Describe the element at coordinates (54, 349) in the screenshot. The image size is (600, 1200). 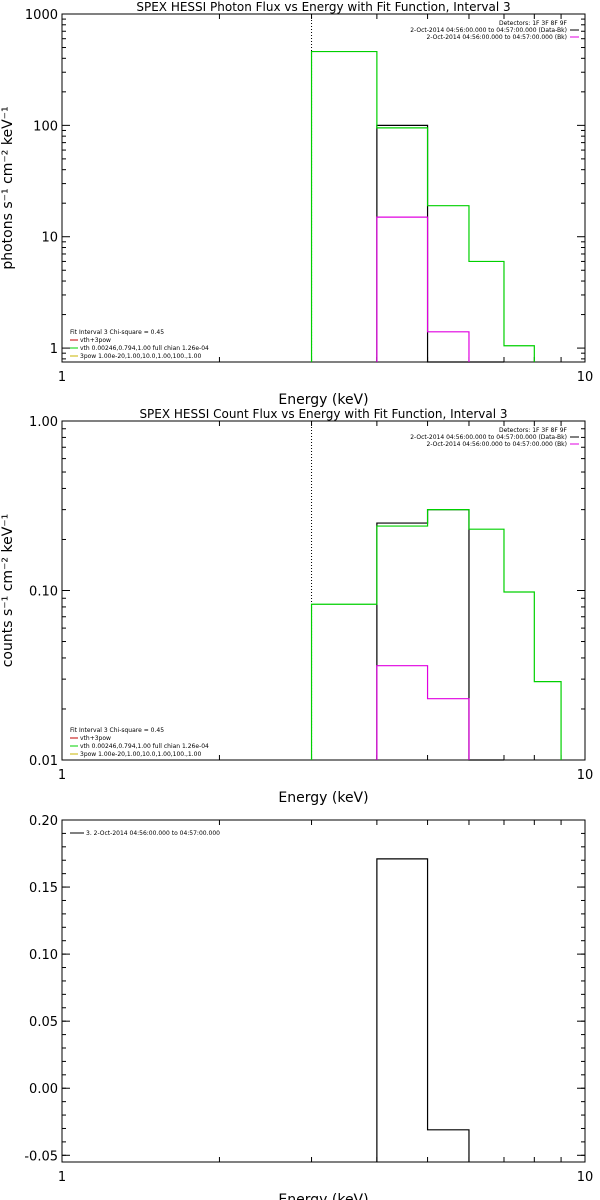
I see `y-tick-label: 1` at that location.